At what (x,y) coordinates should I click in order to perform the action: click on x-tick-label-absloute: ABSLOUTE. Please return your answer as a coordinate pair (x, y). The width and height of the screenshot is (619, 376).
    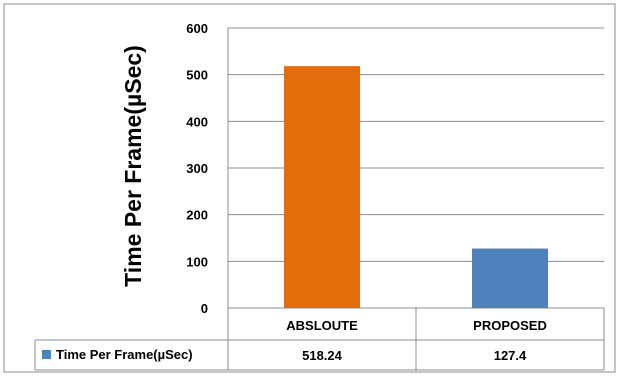
    Looking at the image, I should click on (322, 325).